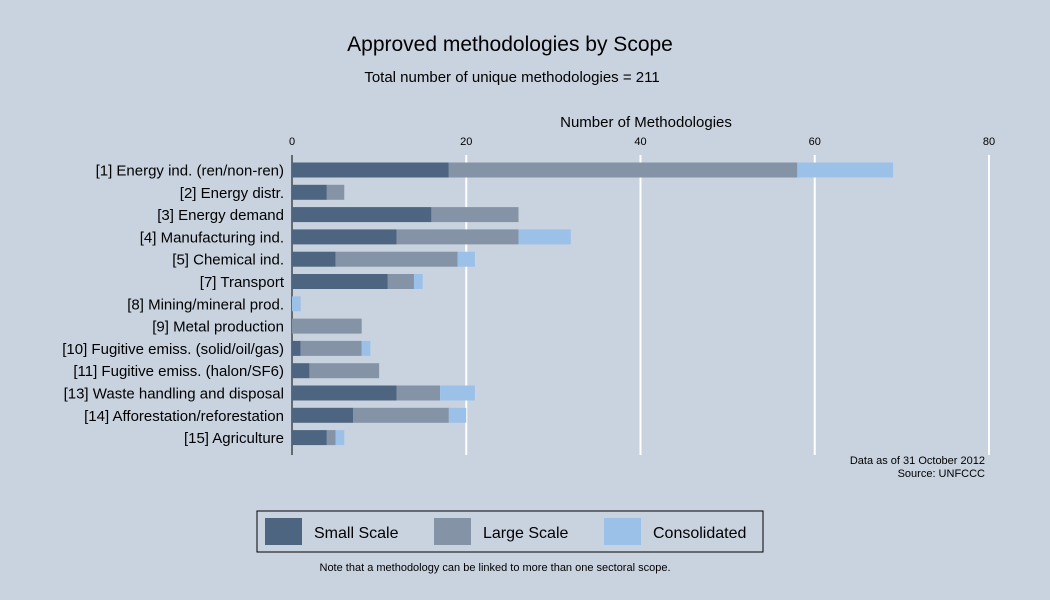 The height and width of the screenshot is (600, 1050). Describe the element at coordinates (622, 531) in the screenshot. I see `legend-swatch-consolidated` at that location.